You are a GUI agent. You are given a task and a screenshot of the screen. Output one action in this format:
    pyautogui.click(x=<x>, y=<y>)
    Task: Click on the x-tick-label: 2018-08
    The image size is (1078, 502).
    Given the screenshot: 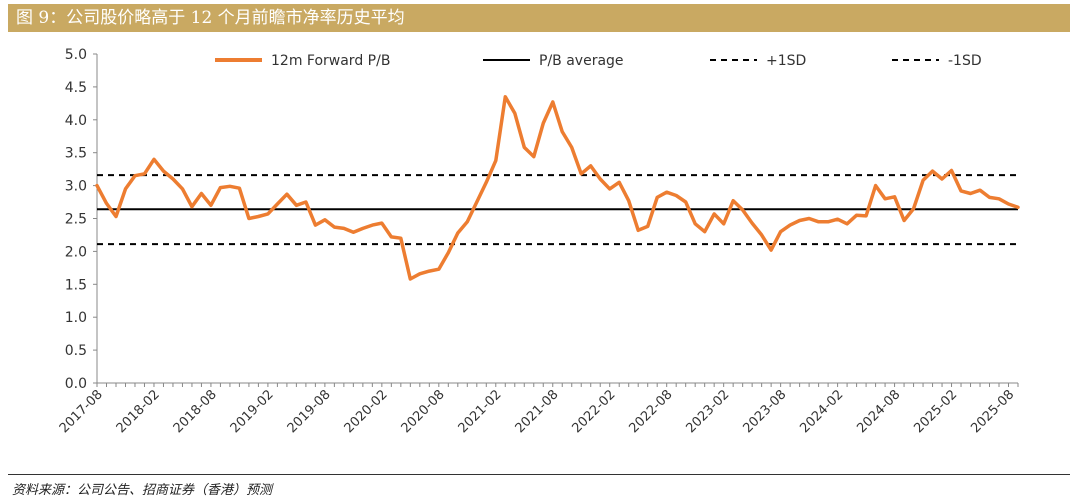 What is the action you would take?
    pyautogui.click(x=195, y=411)
    